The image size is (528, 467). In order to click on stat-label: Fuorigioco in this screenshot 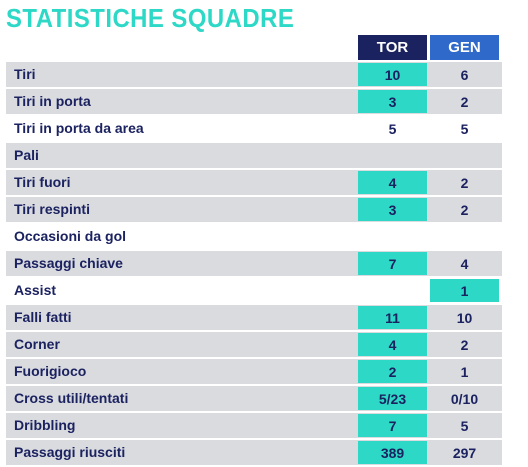, I will do `click(50, 371)`.